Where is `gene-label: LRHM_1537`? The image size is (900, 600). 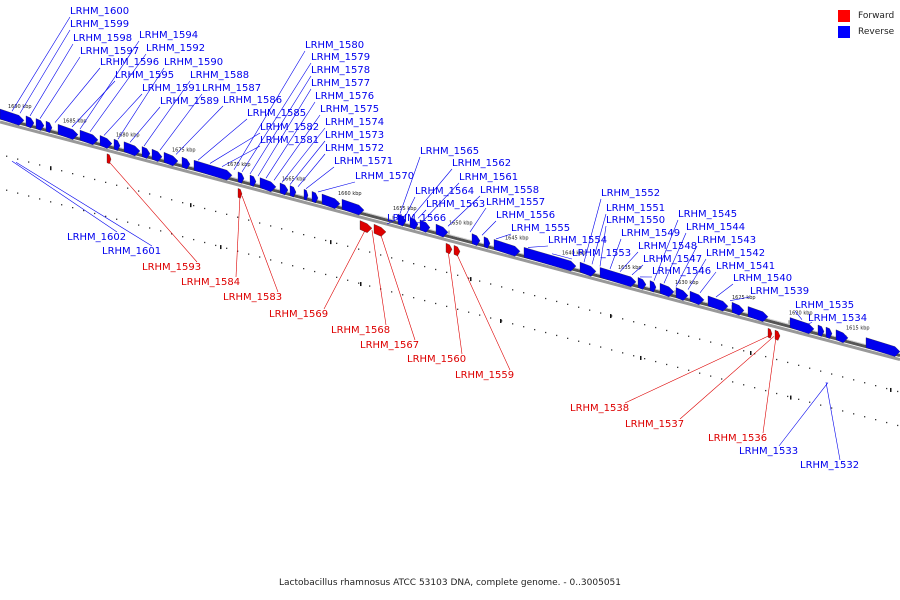
gene-label: LRHM_1537 is located at coordinates (654, 424).